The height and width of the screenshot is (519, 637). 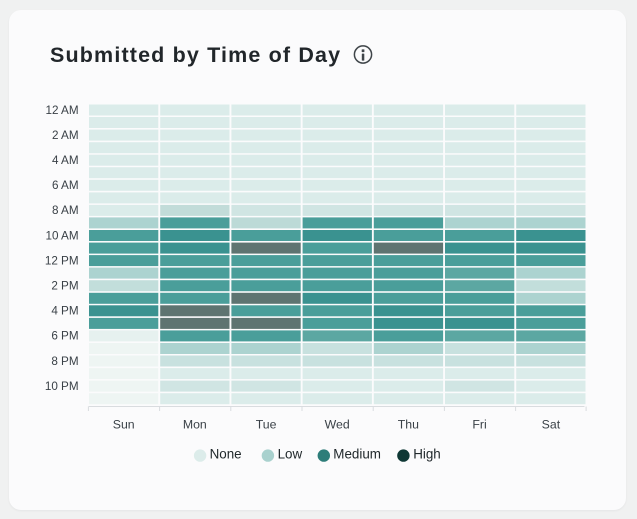 I want to click on svg-text: Low, so click(x=290, y=454).